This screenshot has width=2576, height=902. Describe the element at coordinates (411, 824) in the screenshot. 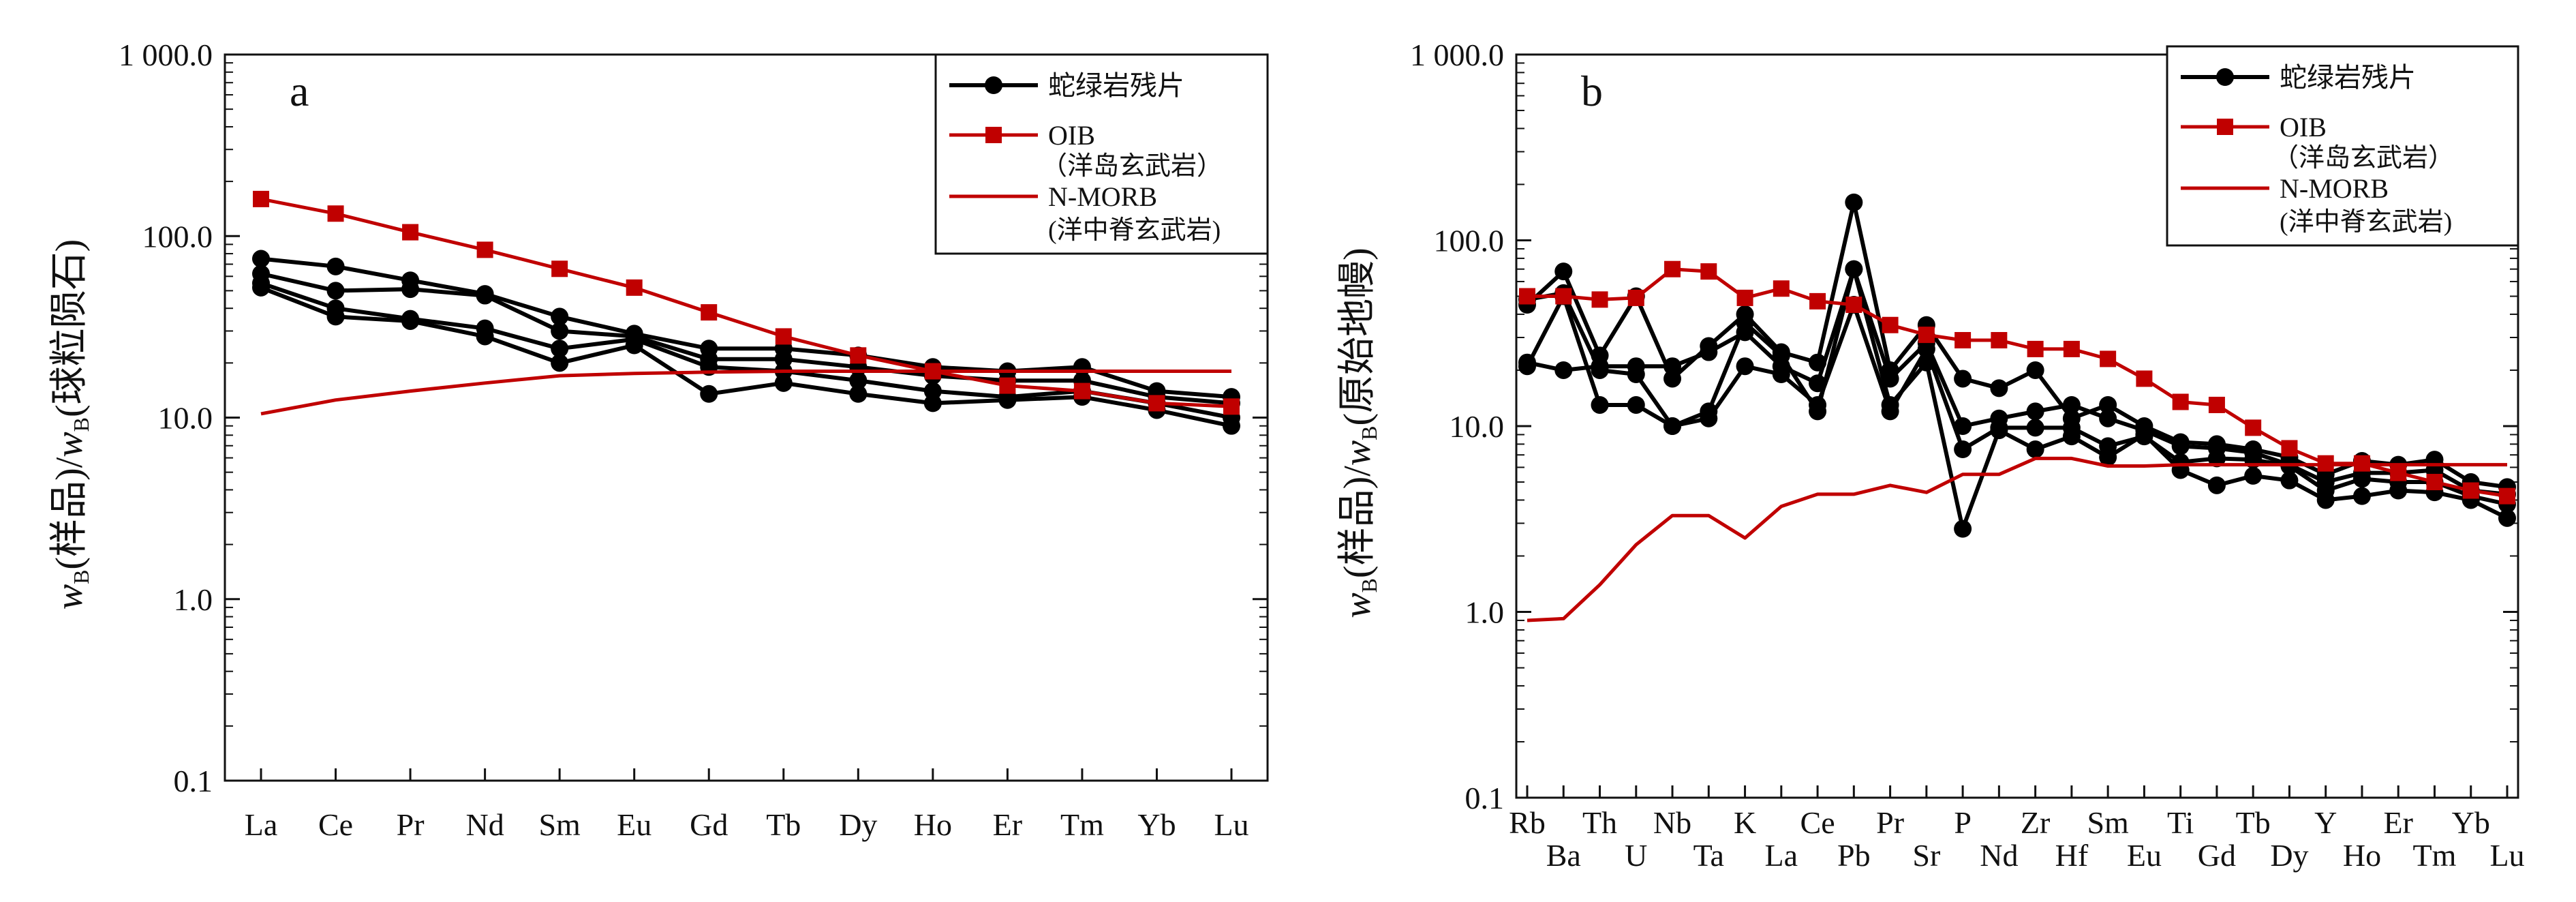

I see `x-tick-label: Pr` at that location.